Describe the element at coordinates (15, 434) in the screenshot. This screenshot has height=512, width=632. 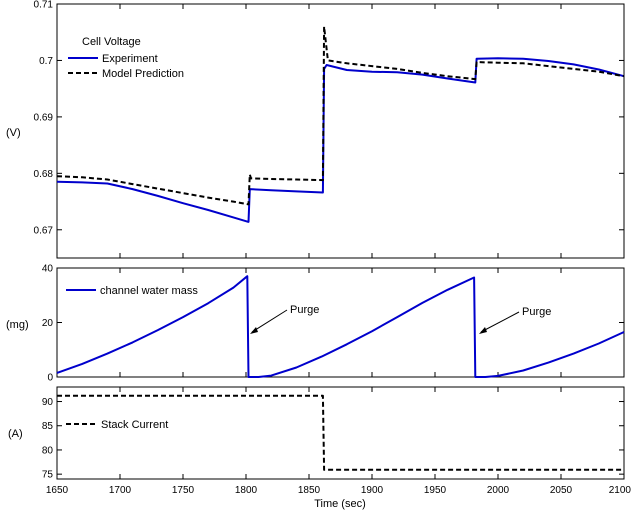
I see `current-ylabel: (A)` at that location.